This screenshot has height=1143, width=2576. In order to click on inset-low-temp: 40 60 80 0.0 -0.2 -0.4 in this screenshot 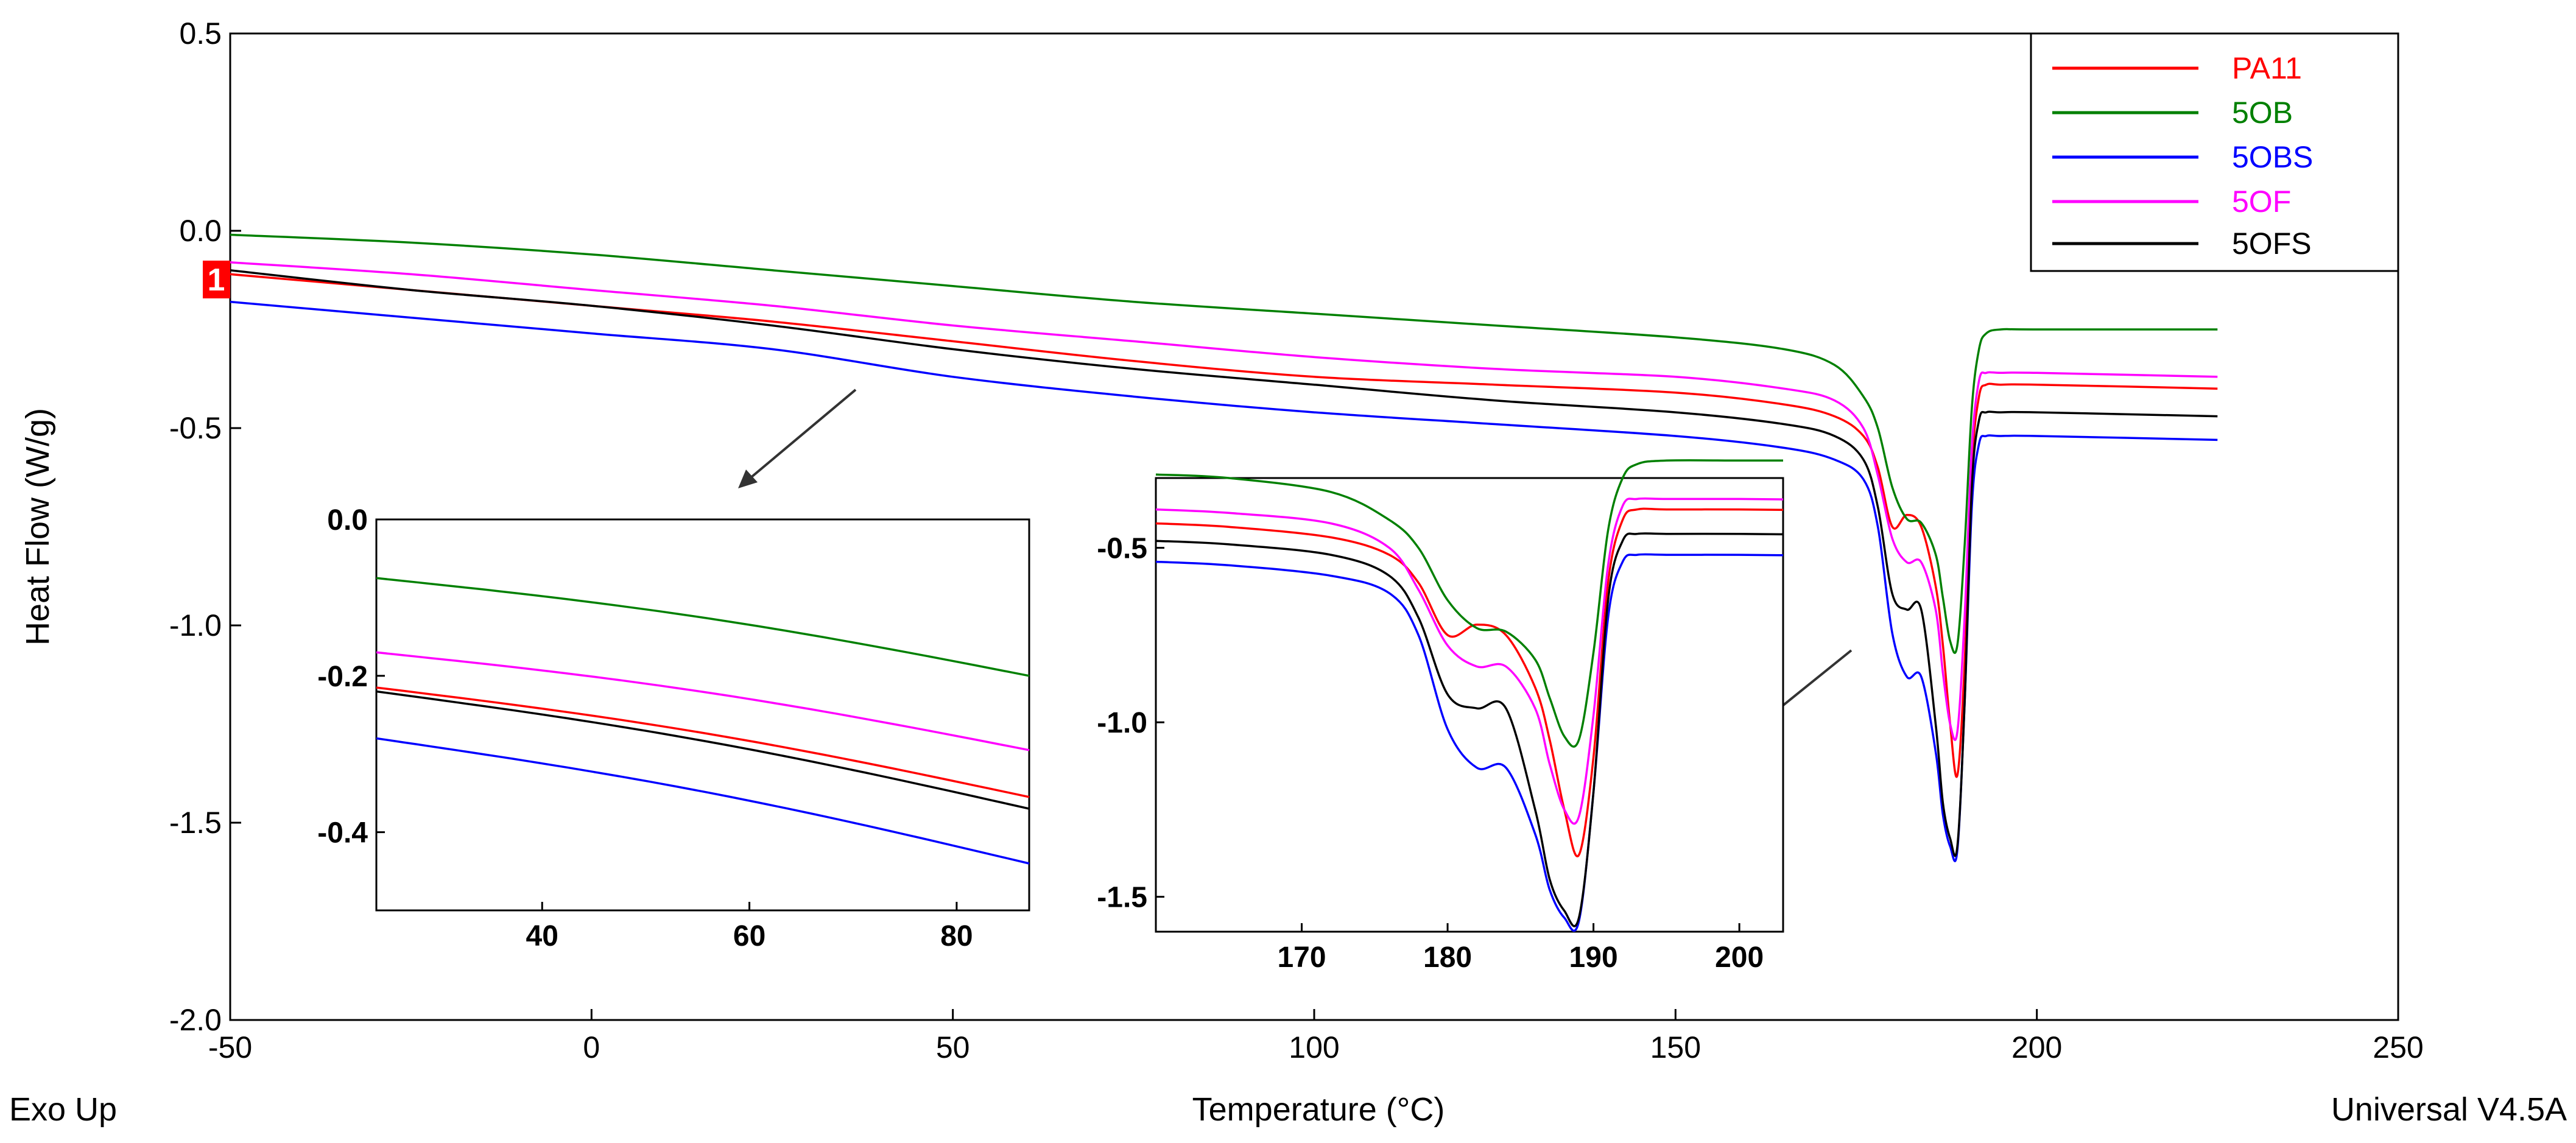, I will do `click(673, 728)`.